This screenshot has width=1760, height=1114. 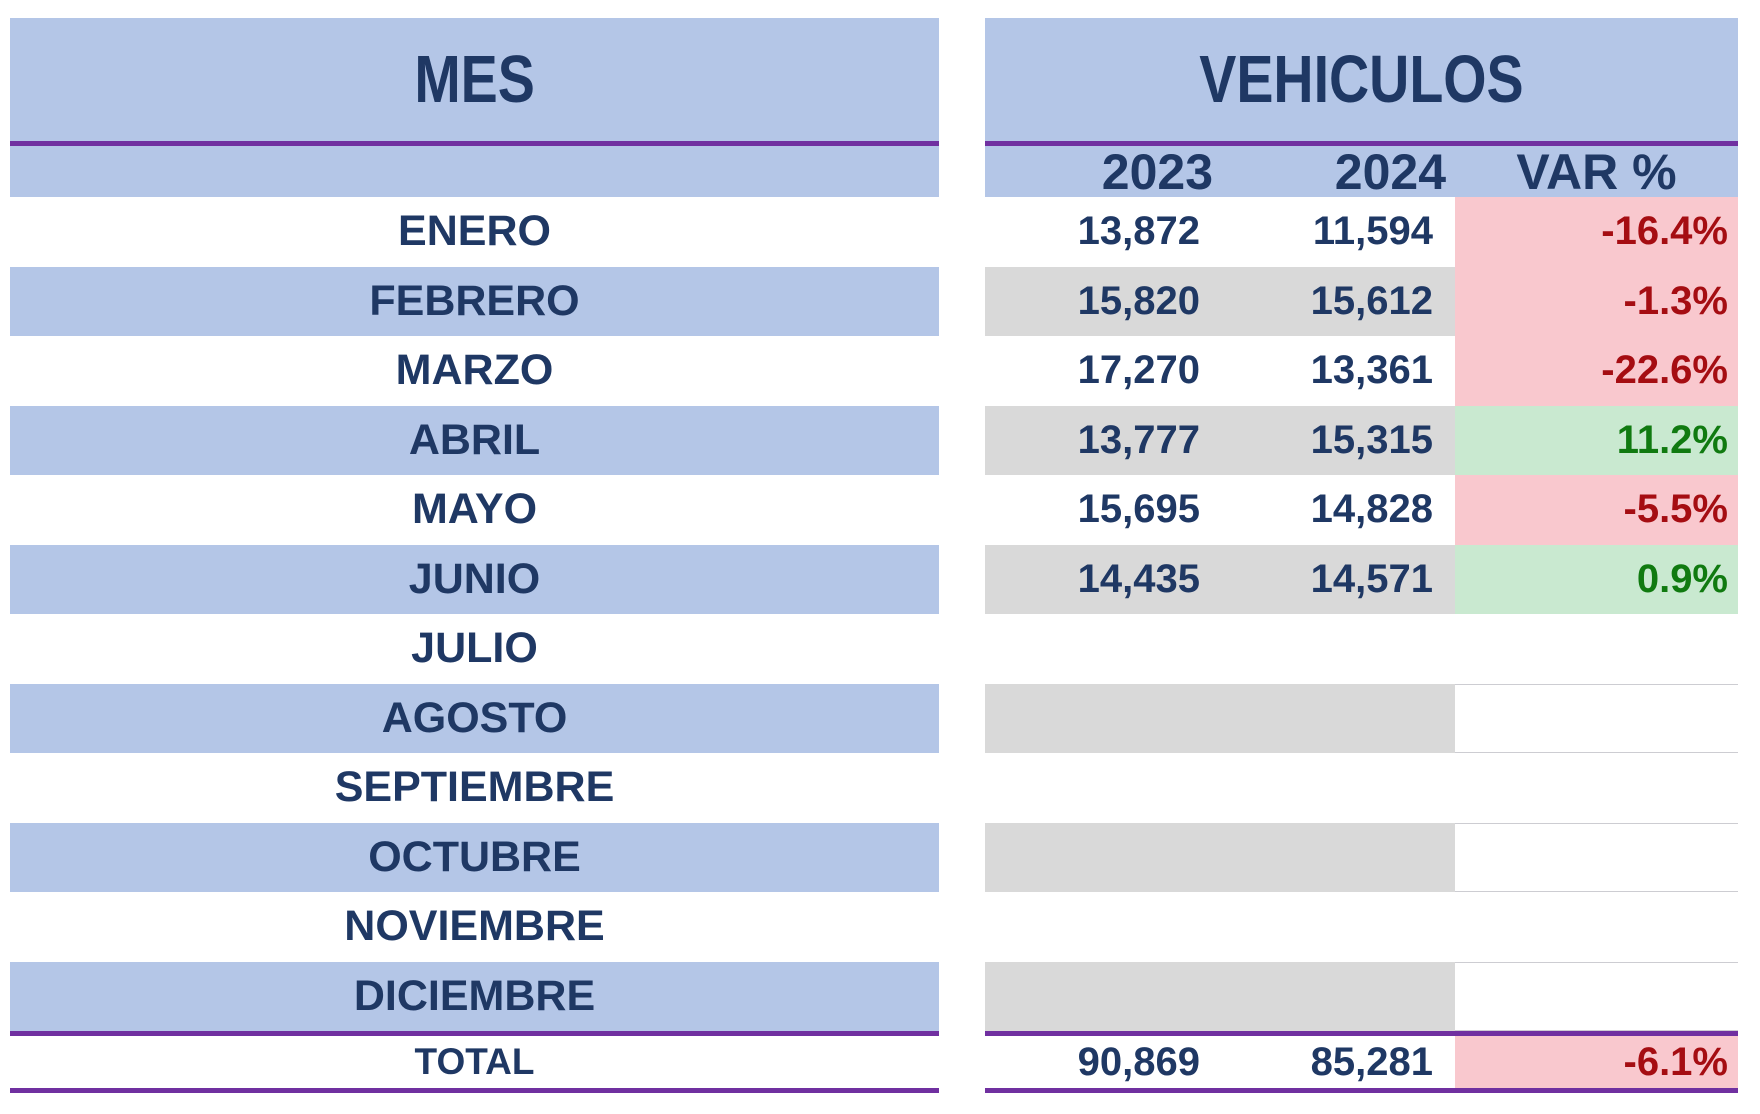 What do you see at coordinates (1596, 510) in the screenshot?
I see `var-value: -5.5%` at bounding box center [1596, 510].